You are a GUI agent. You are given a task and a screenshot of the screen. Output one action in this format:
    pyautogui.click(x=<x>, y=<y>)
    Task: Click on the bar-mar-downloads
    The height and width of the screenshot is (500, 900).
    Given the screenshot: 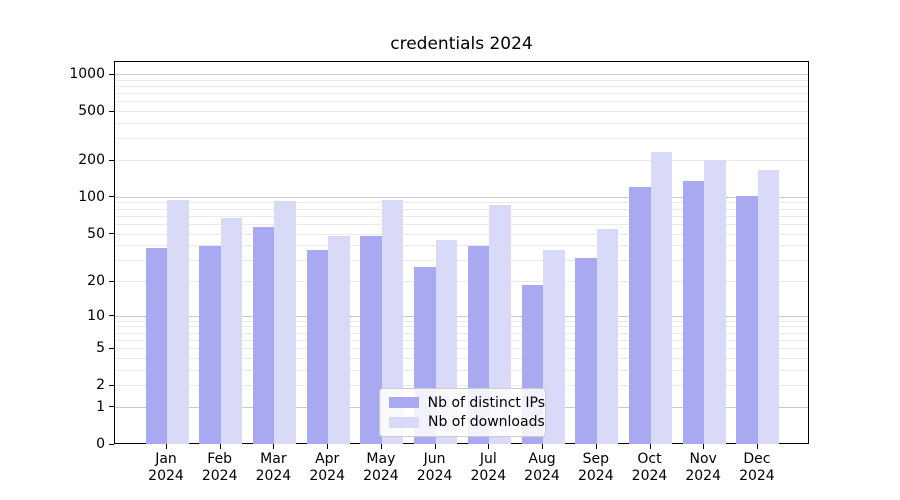 What is the action you would take?
    pyautogui.click(x=285, y=322)
    